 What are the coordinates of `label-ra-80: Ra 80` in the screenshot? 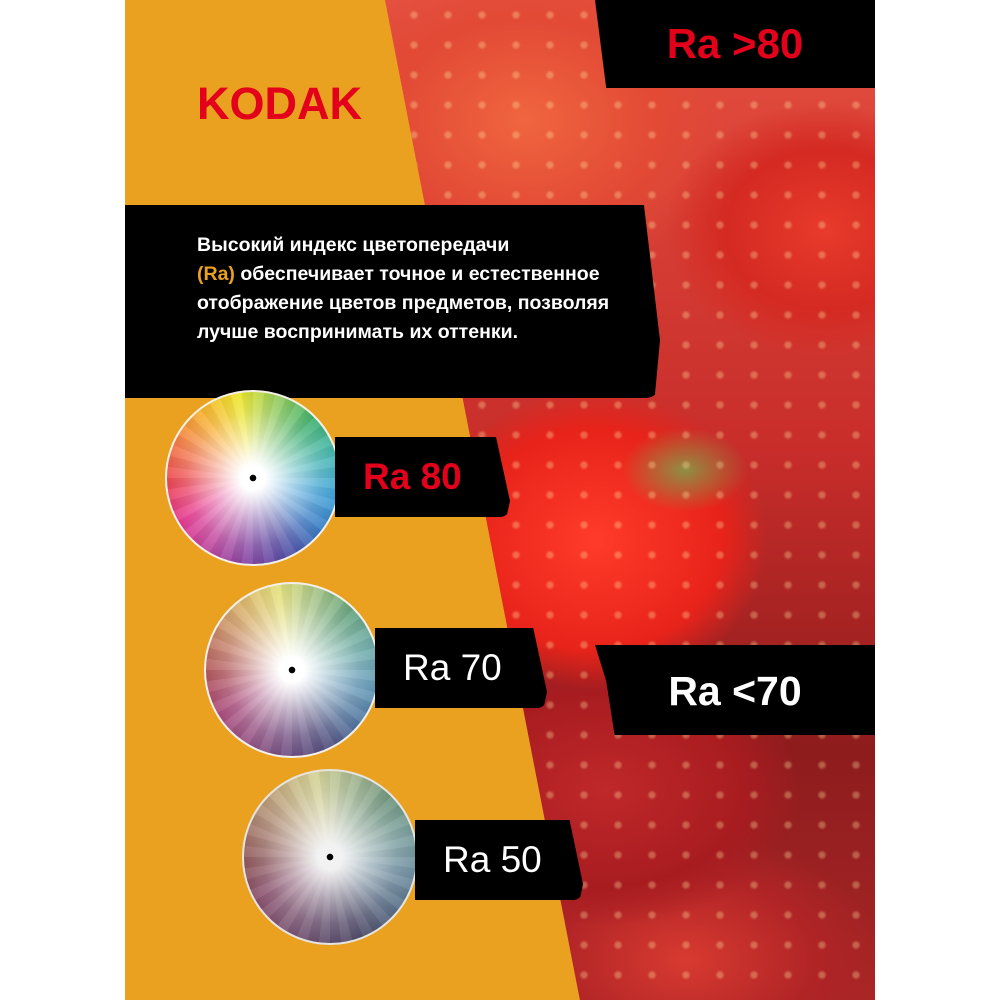 It's located at (422, 477).